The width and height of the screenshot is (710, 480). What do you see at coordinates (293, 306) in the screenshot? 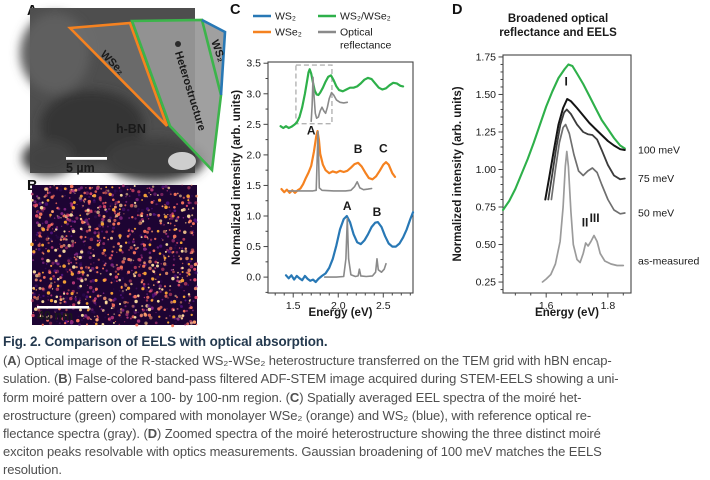
I see `x-tick-label: 1.5` at bounding box center [293, 306].